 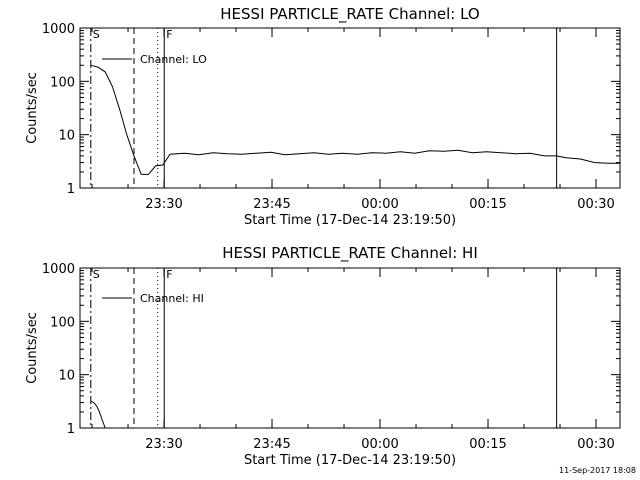 What do you see at coordinates (597, 470) in the screenshot?
I see `footer-timestamp: 11-Sep-2017 18:08` at bounding box center [597, 470].